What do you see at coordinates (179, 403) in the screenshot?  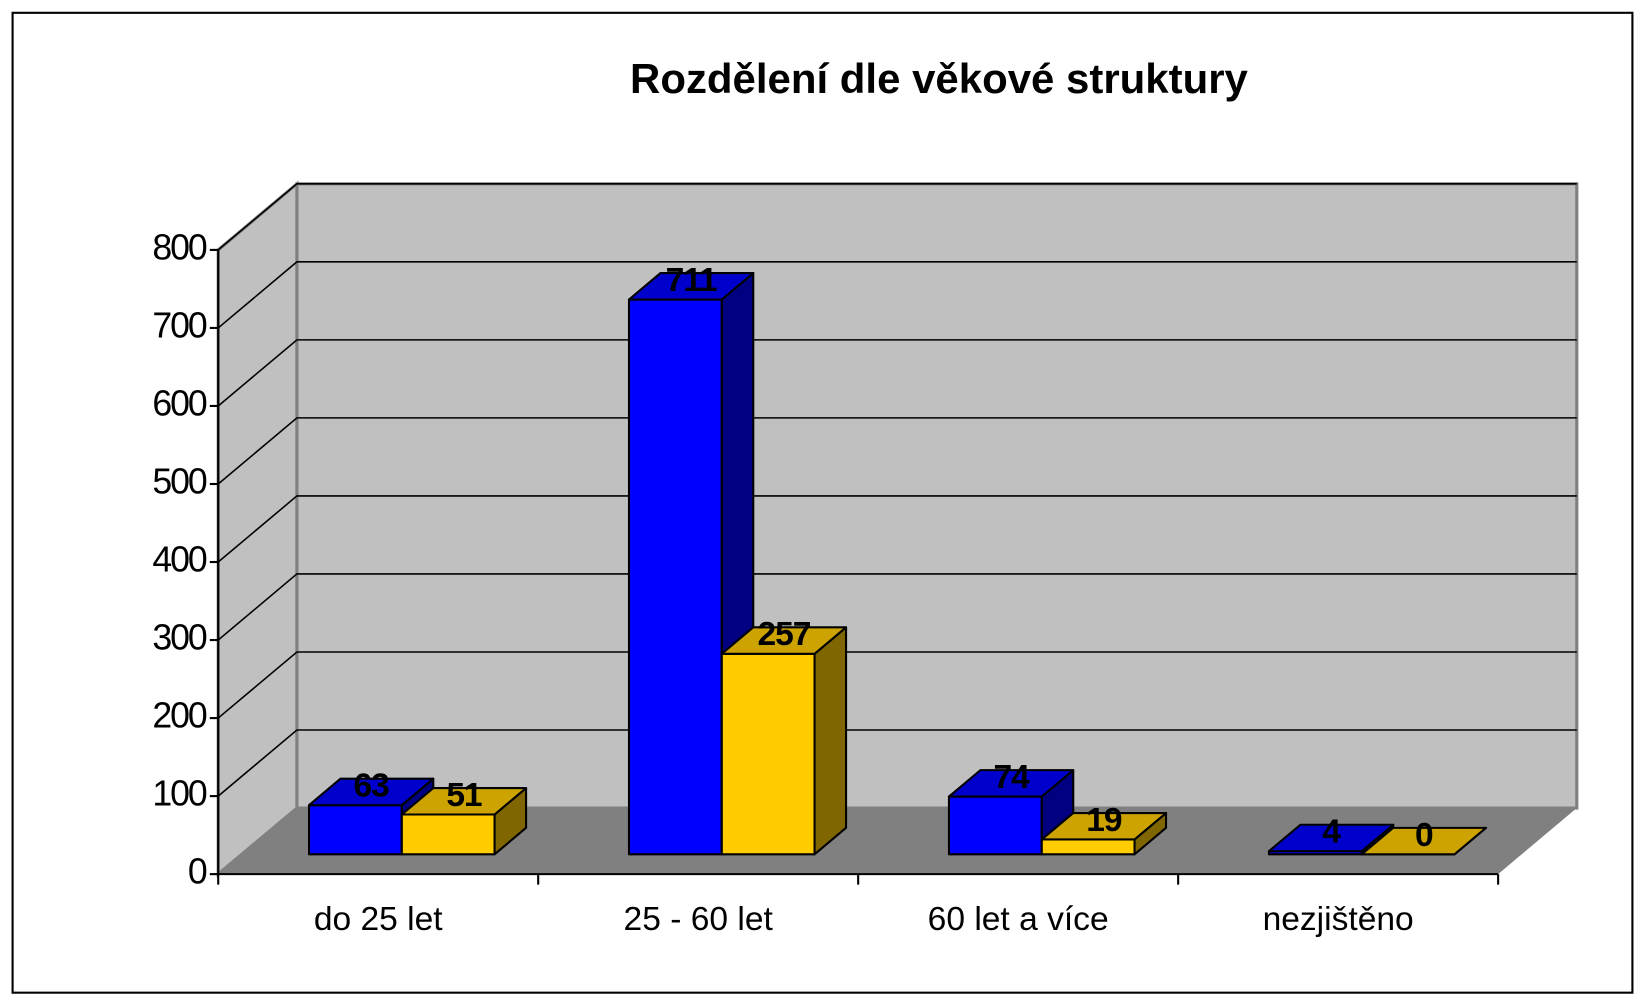 I see `y-tick-label: 600` at bounding box center [179, 403].